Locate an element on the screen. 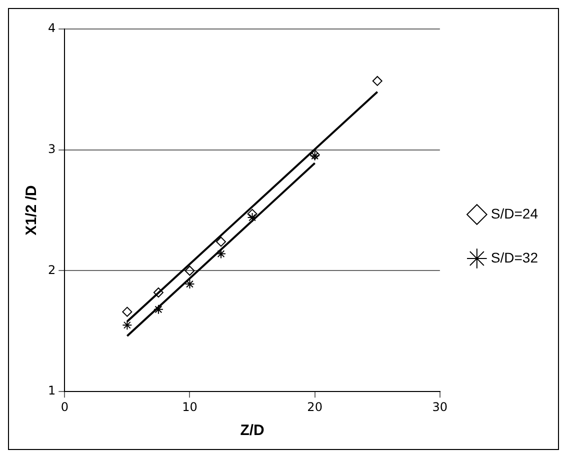 This screenshot has width=567, height=458. y-tick-label: 1 is located at coordinates (52, 391).